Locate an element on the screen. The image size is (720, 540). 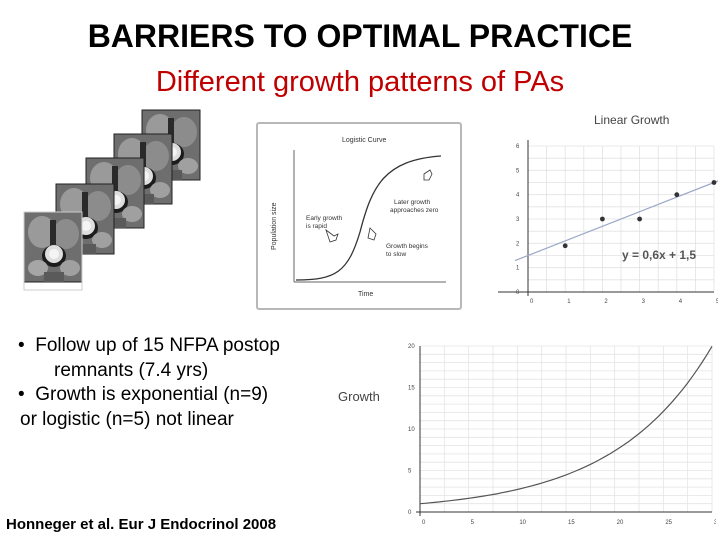
logistic-title: Logistic Curve is located at coordinates (364, 140).